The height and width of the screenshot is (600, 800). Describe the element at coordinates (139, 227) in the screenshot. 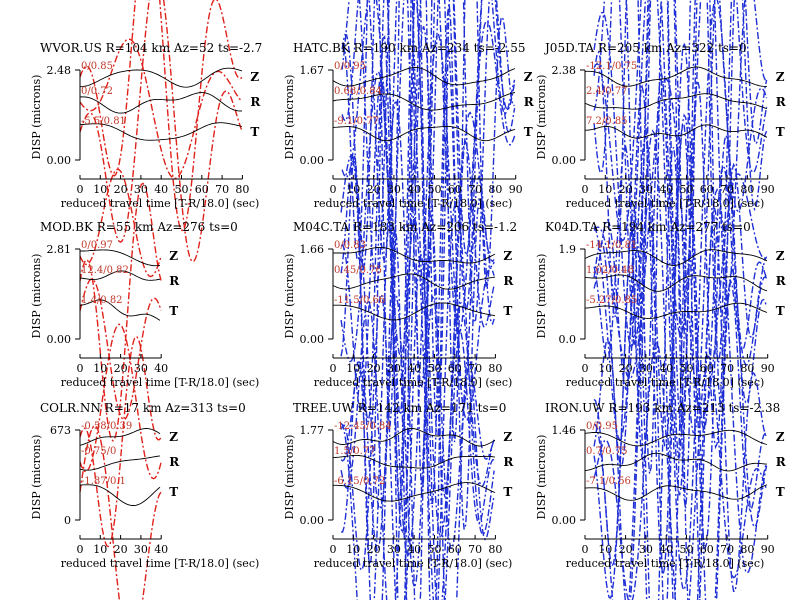

I see `panel-title: MOD.BK R=55 km Az=276 ts=0` at that location.